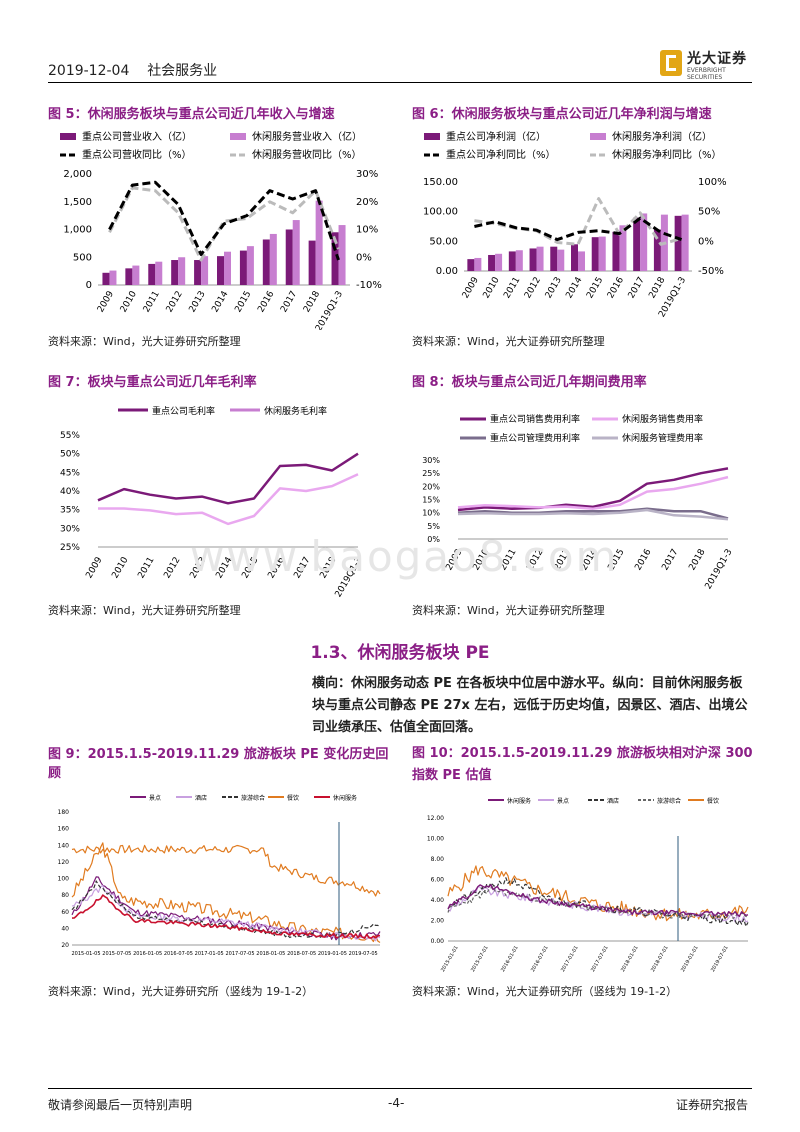 This screenshot has width=800, height=1132. Describe the element at coordinates (438, 921) in the screenshot. I see `fig10-ytick: 2.00` at that location.